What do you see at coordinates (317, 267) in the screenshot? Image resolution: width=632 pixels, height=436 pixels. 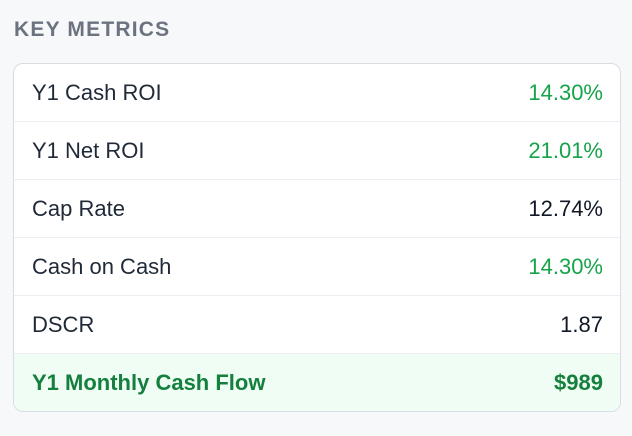 I see `metric-row-cash-on-cash: Cash on Cash 14.30%` at bounding box center [317, 267].